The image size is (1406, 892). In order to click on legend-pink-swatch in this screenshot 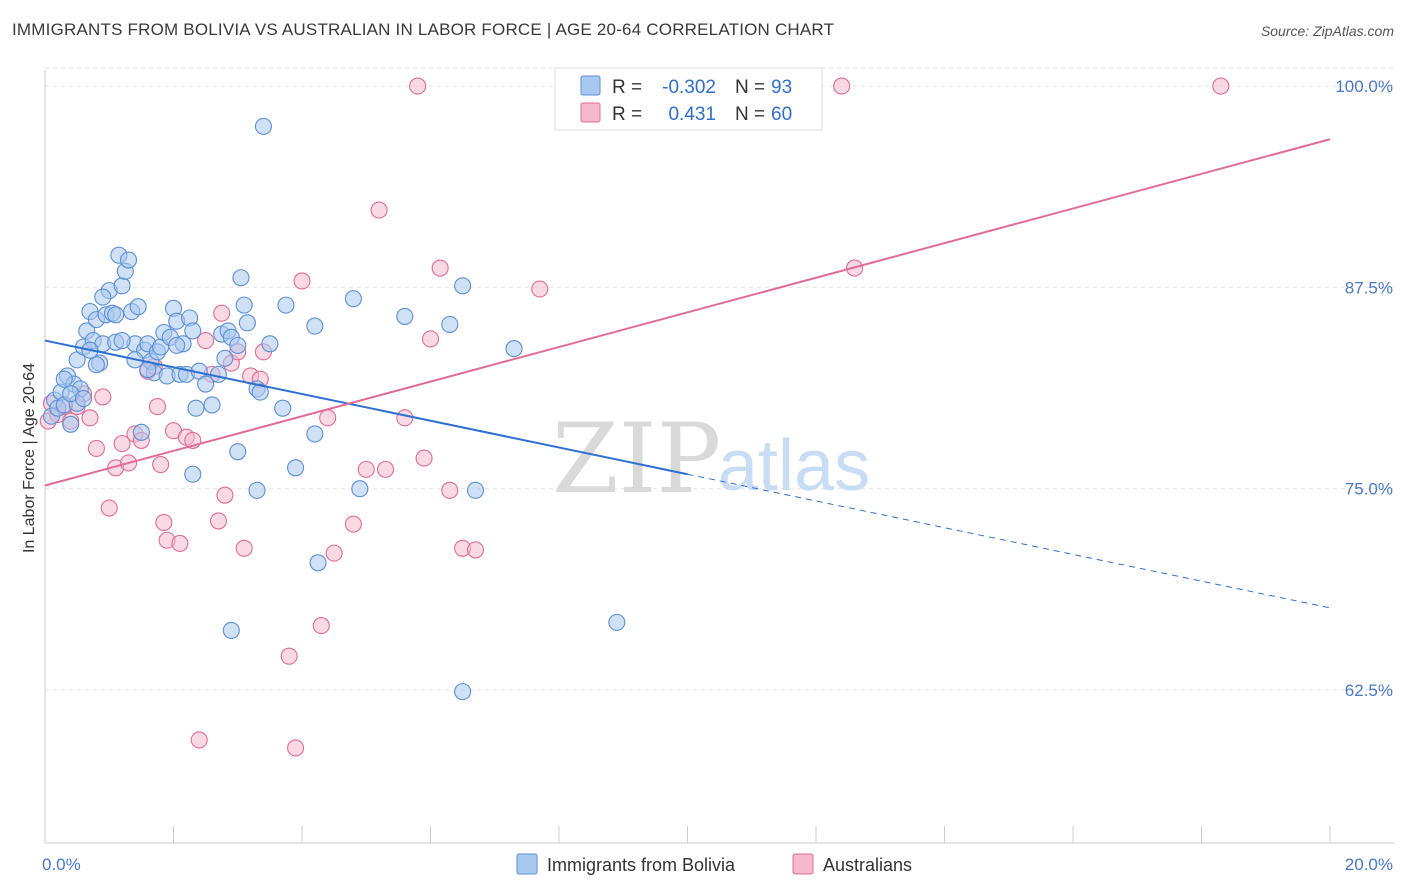, I will do `click(590, 112)`.